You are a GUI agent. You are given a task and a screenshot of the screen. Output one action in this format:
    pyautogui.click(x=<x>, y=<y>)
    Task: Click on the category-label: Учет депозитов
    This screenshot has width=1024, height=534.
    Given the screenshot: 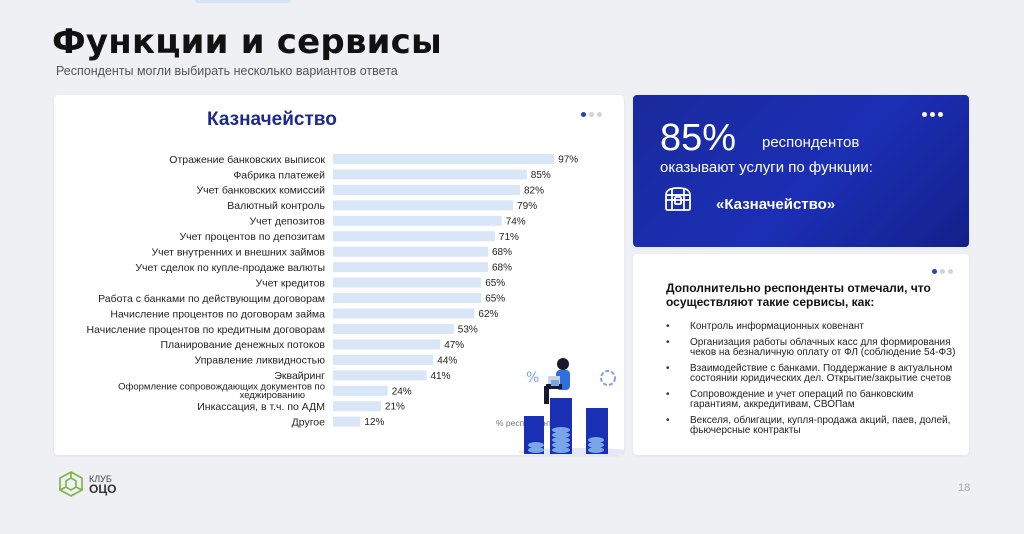 What is the action you would take?
    pyautogui.click(x=287, y=222)
    